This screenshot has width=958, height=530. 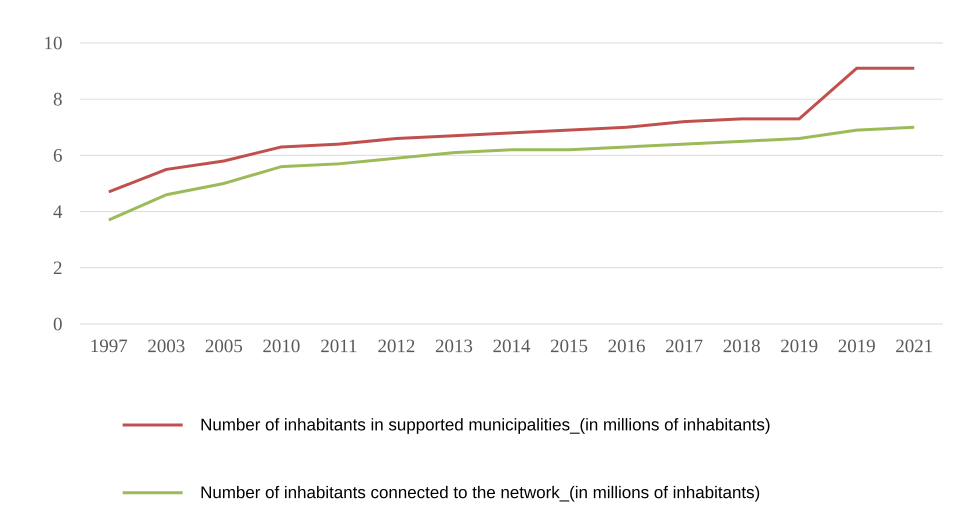 I want to click on x-tick-label: 2013, so click(x=454, y=346).